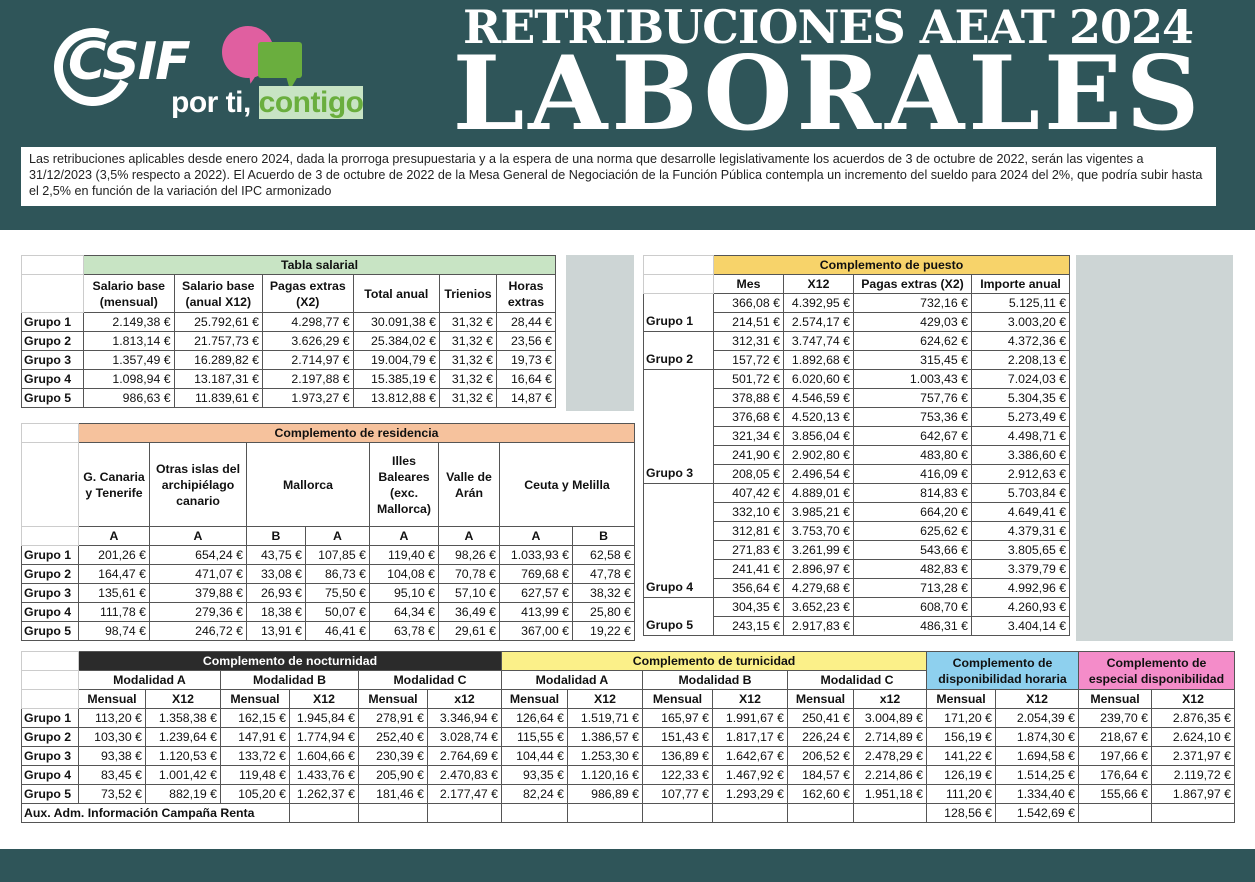  Describe the element at coordinates (198, 555) in the screenshot. I see `table-cell: 654,24 €` at that location.